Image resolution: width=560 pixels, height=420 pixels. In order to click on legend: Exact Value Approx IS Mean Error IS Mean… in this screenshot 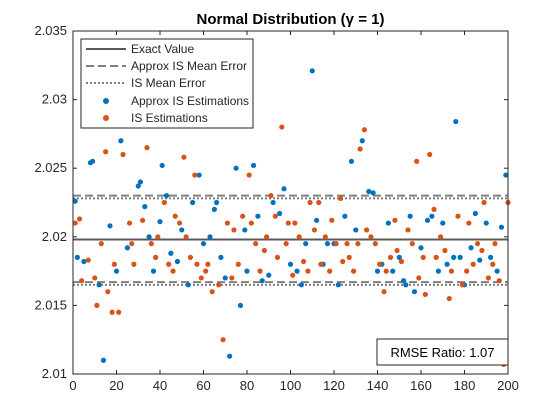, I will do `click(167, 83)`.